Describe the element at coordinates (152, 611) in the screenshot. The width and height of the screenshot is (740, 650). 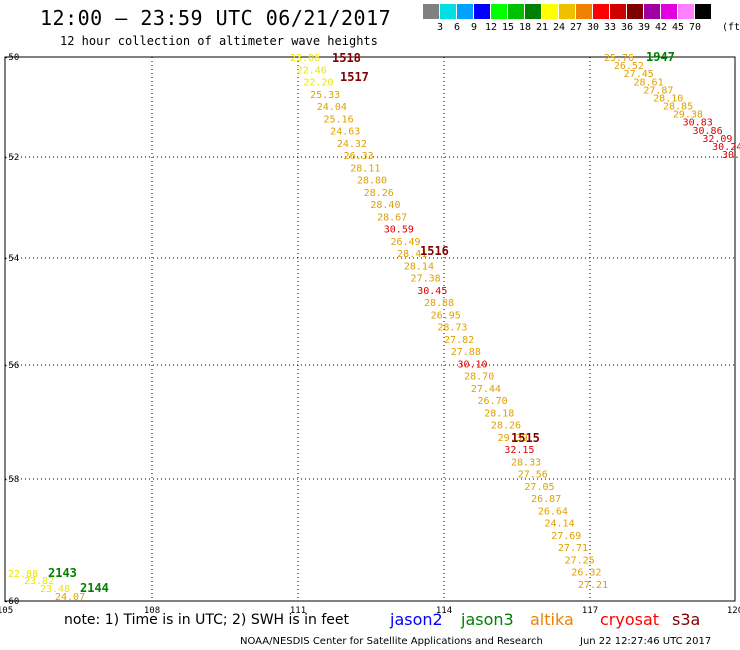
I see `x-axis-label: 108` at that location.